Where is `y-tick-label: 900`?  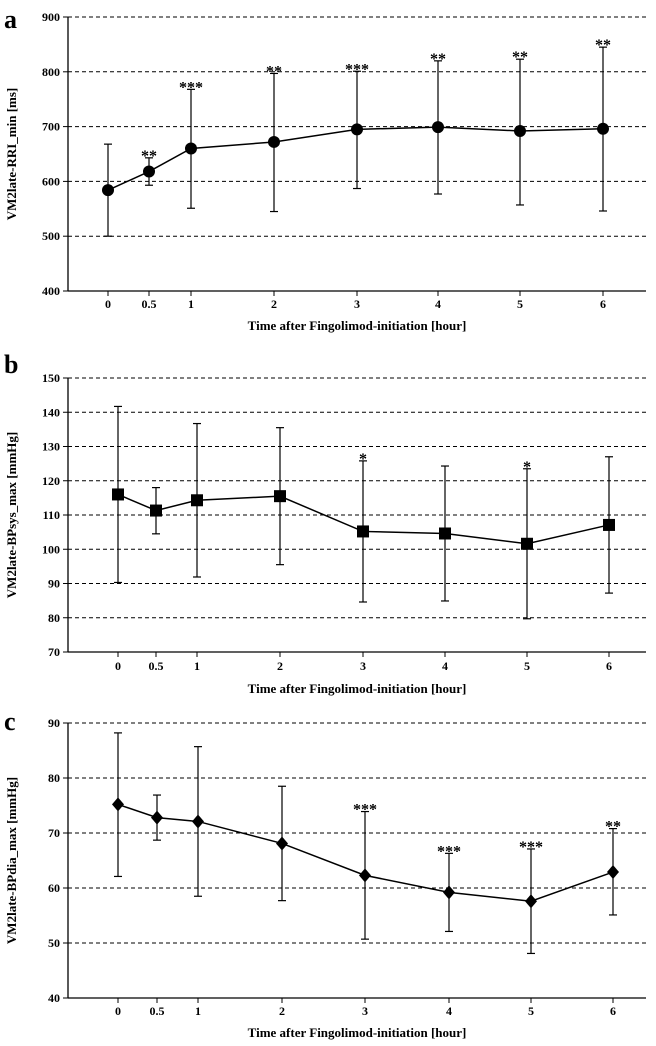 y-tick-label: 900 is located at coordinates (51, 17).